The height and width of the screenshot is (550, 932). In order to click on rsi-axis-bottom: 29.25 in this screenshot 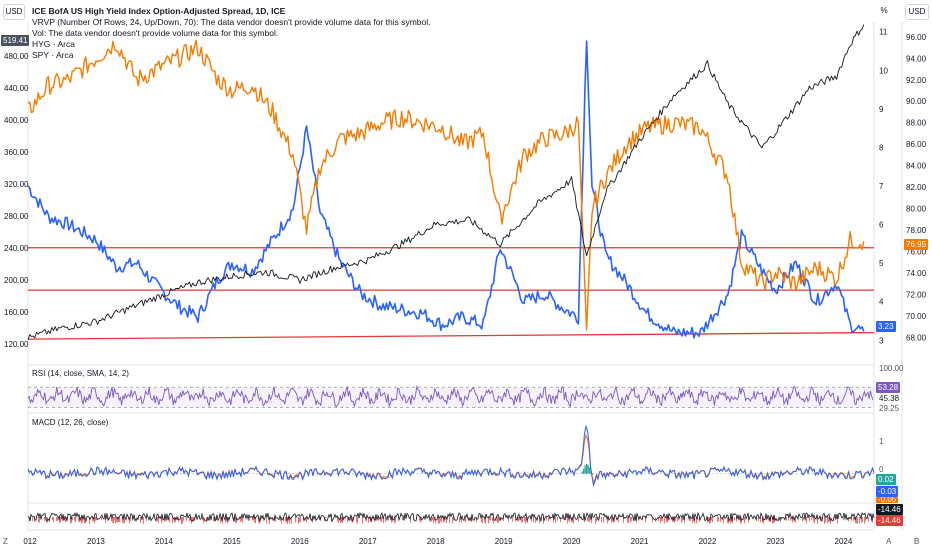, I will do `click(889, 408)`.